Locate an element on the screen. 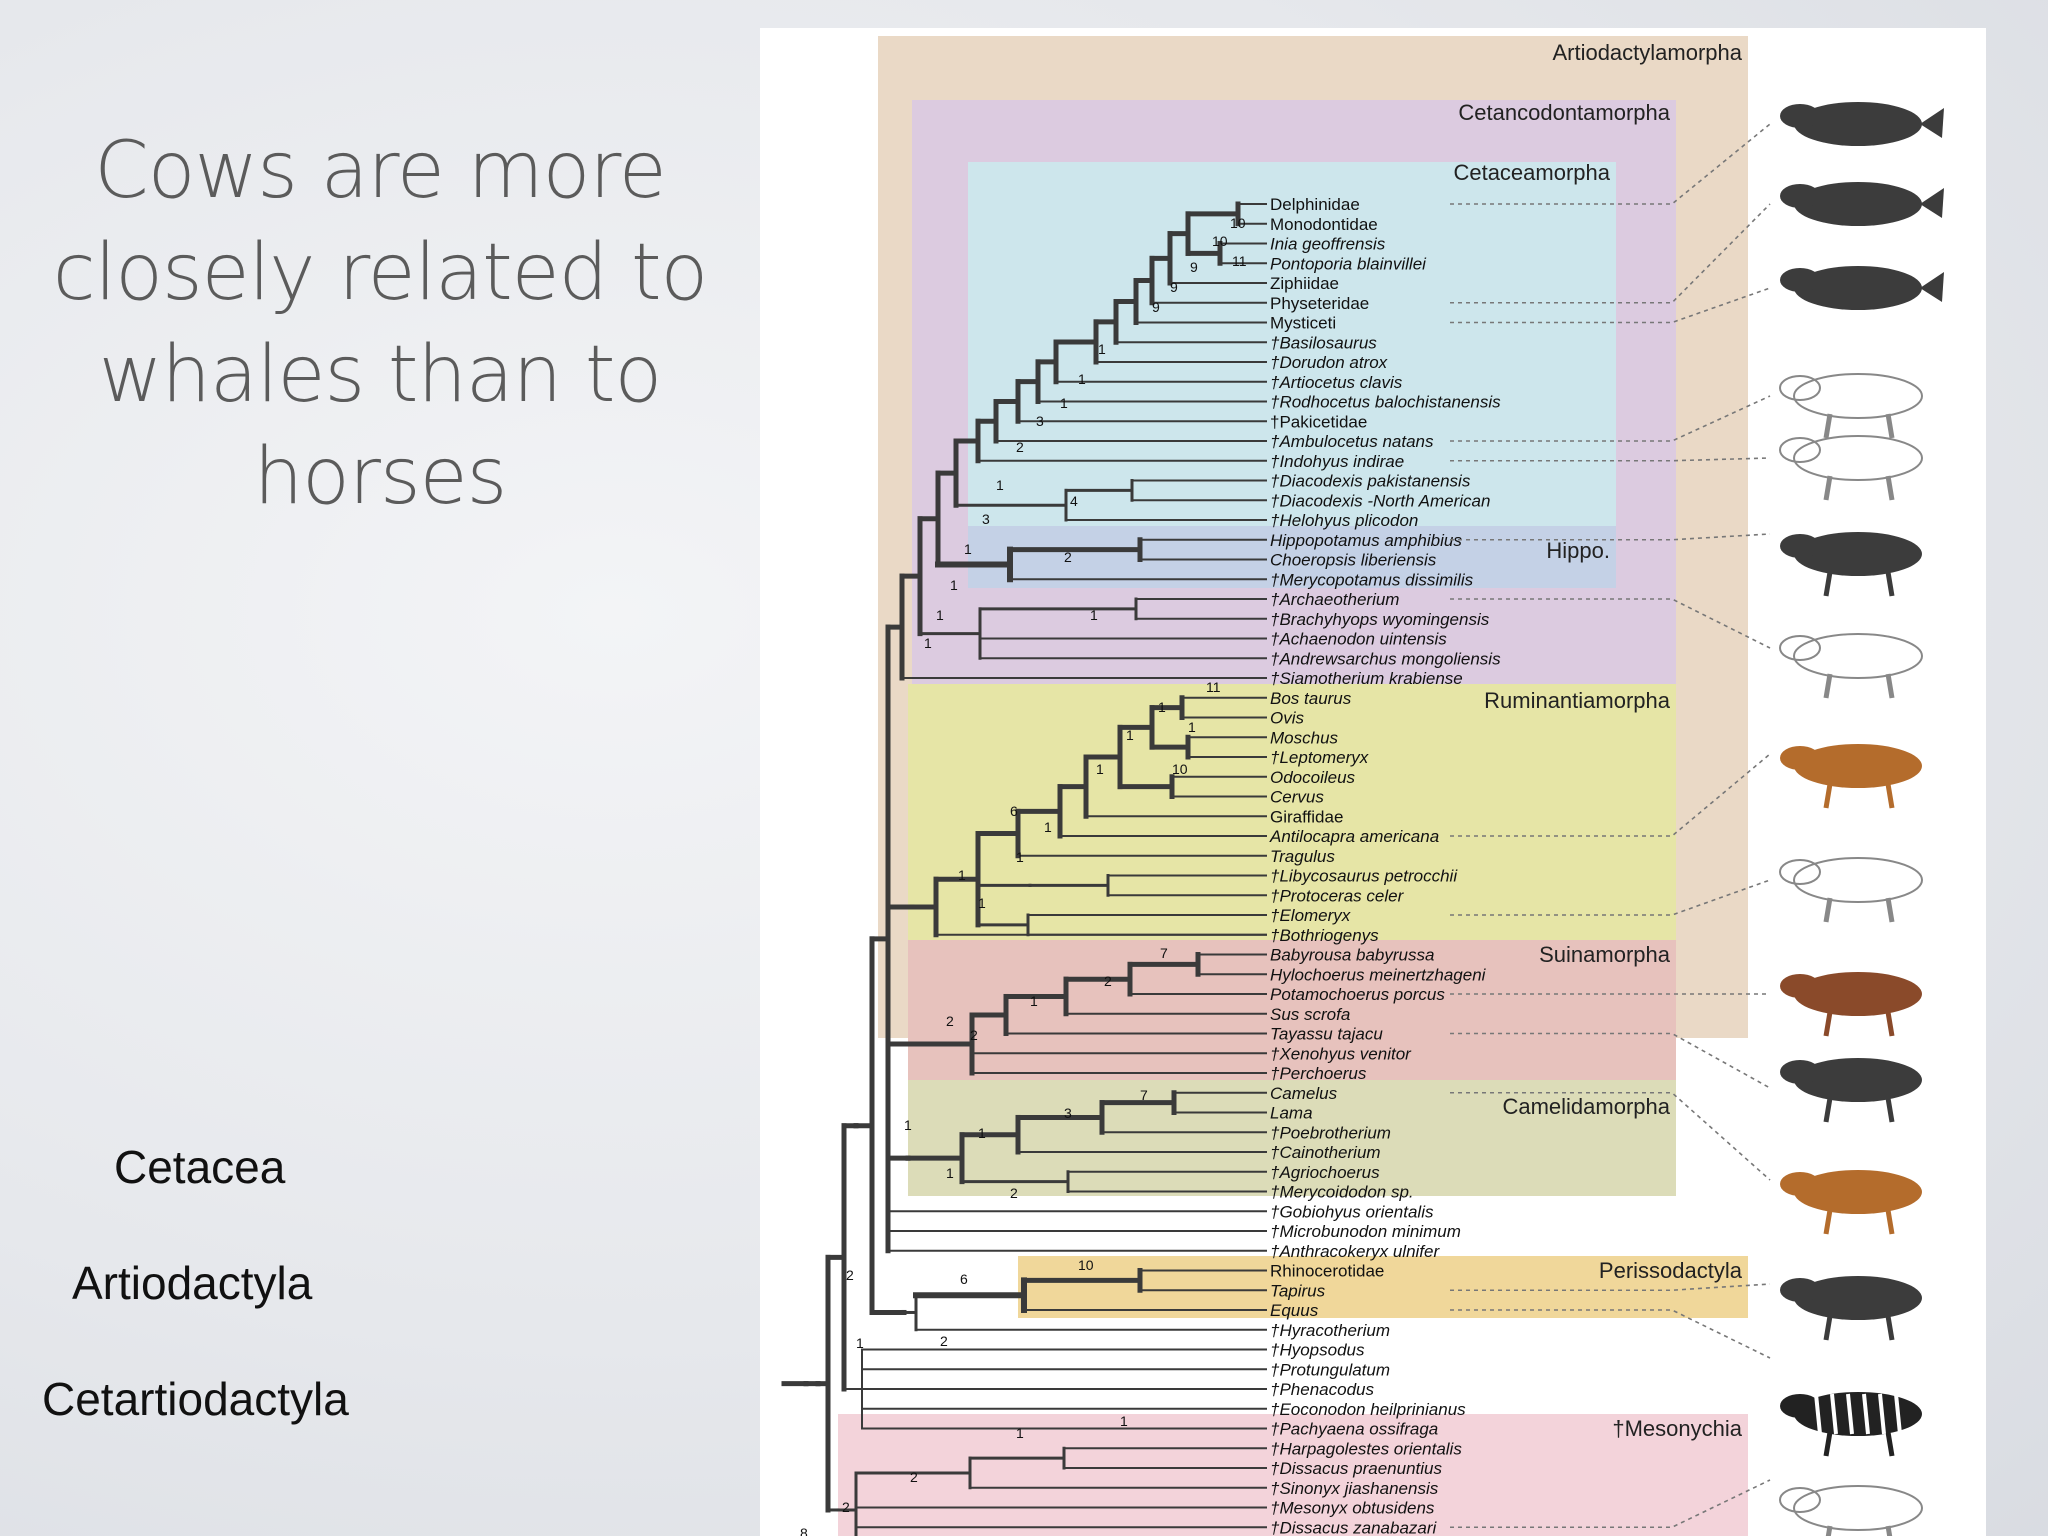 The width and height of the screenshot is (2048, 1536). taxon-label: Sus scrofa is located at coordinates (1310, 1014).